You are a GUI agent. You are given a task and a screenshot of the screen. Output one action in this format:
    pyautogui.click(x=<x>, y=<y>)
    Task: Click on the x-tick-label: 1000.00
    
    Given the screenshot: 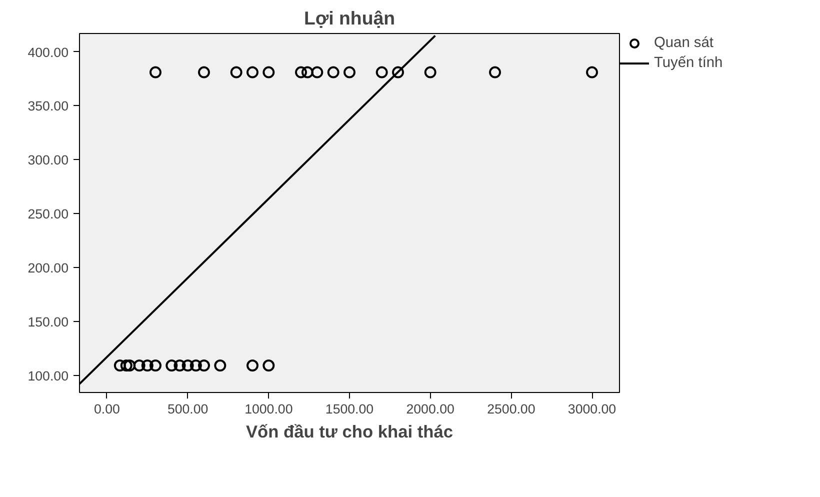 What is the action you would take?
    pyautogui.click(x=268, y=409)
    